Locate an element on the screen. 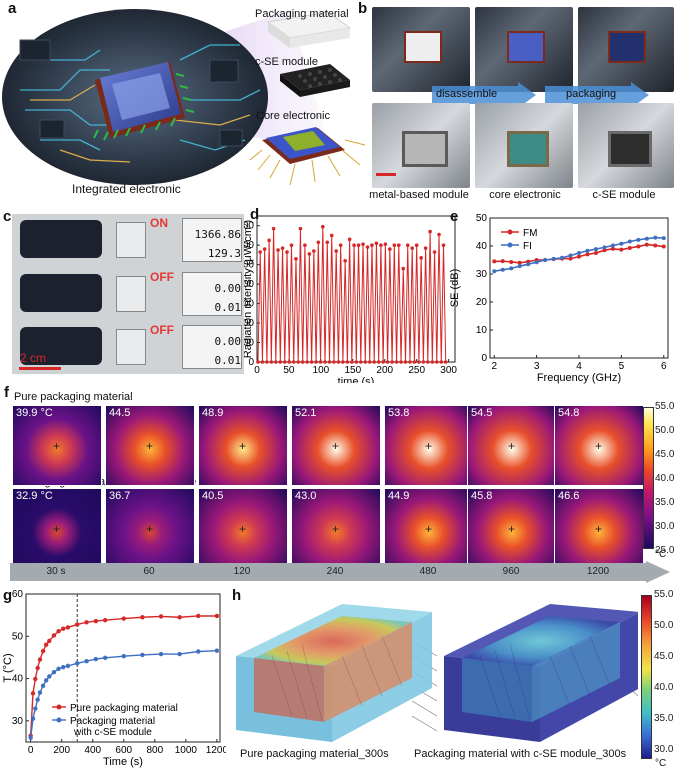  legend-label-0: Pure packaging material is located at coordinates (124, 708).